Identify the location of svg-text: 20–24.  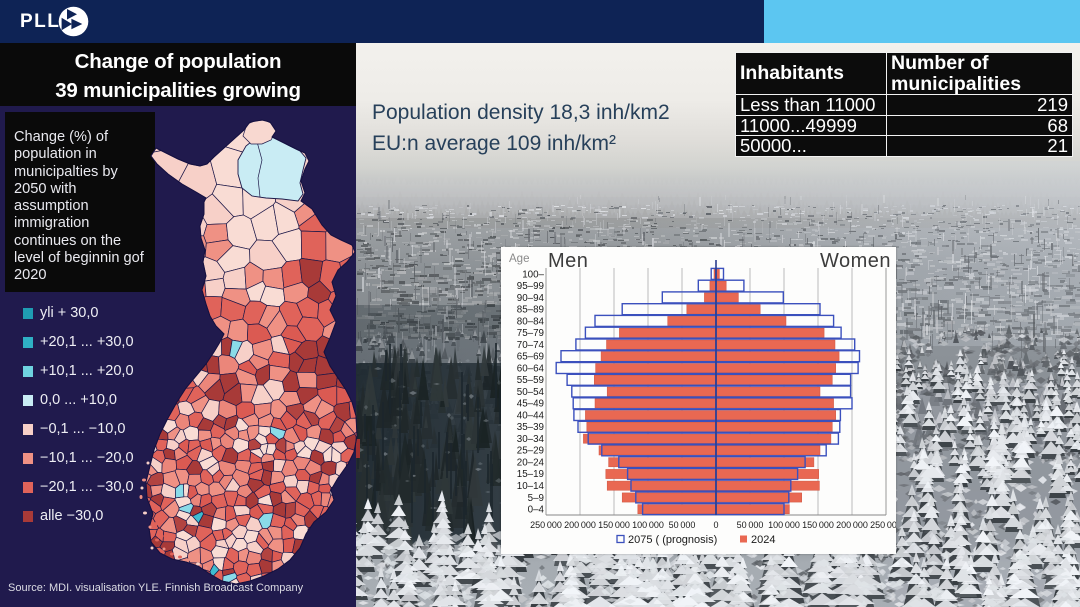
(531, 463).